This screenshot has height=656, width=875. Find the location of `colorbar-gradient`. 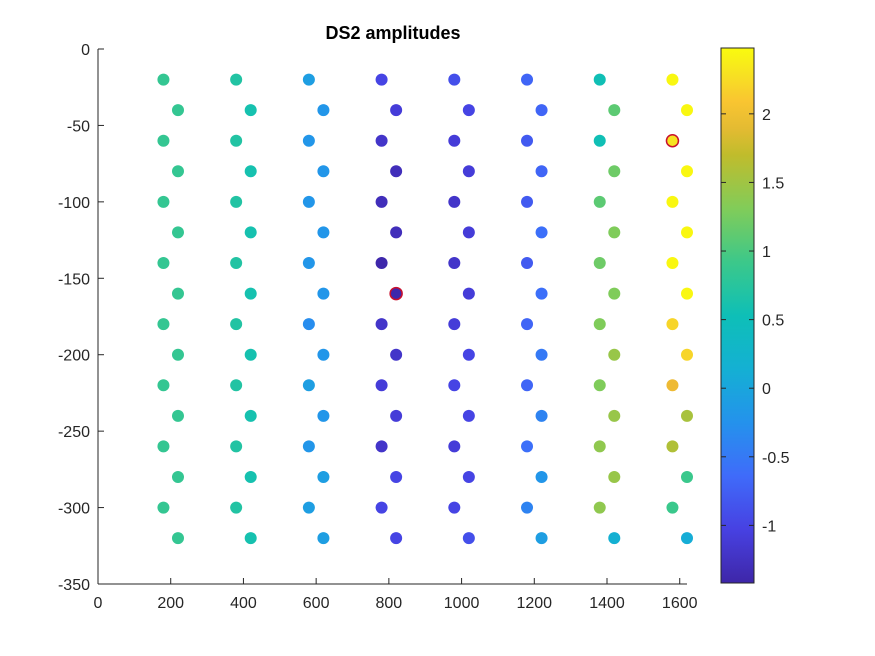

colorbar-gradient is located at coordinates (737, 315).